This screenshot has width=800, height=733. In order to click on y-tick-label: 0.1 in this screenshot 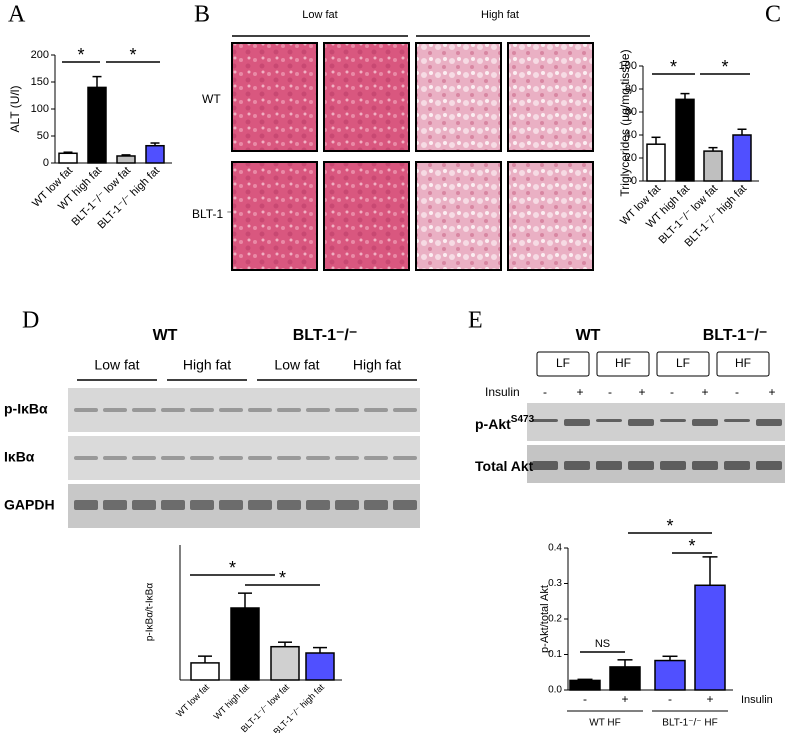, I will do `click(555, 654)`.